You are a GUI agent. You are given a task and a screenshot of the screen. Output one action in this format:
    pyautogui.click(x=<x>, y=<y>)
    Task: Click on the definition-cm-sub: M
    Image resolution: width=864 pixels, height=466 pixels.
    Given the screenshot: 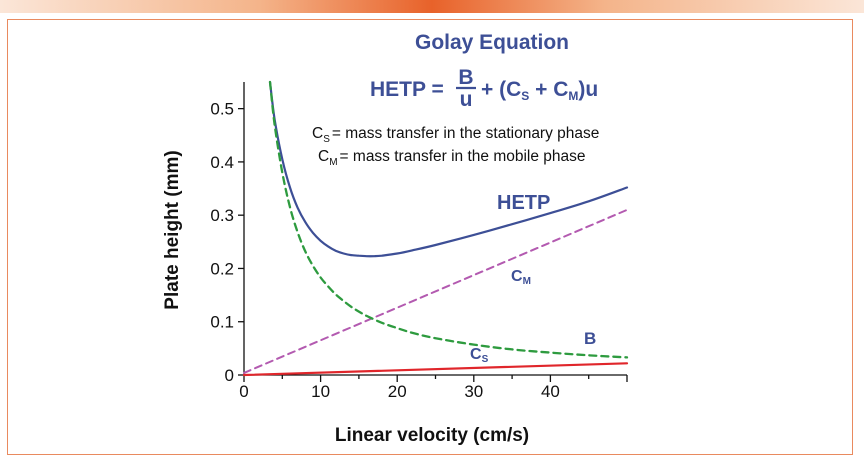 What is the action you would take?
    pyautogui.click(x=333, y=162)
    